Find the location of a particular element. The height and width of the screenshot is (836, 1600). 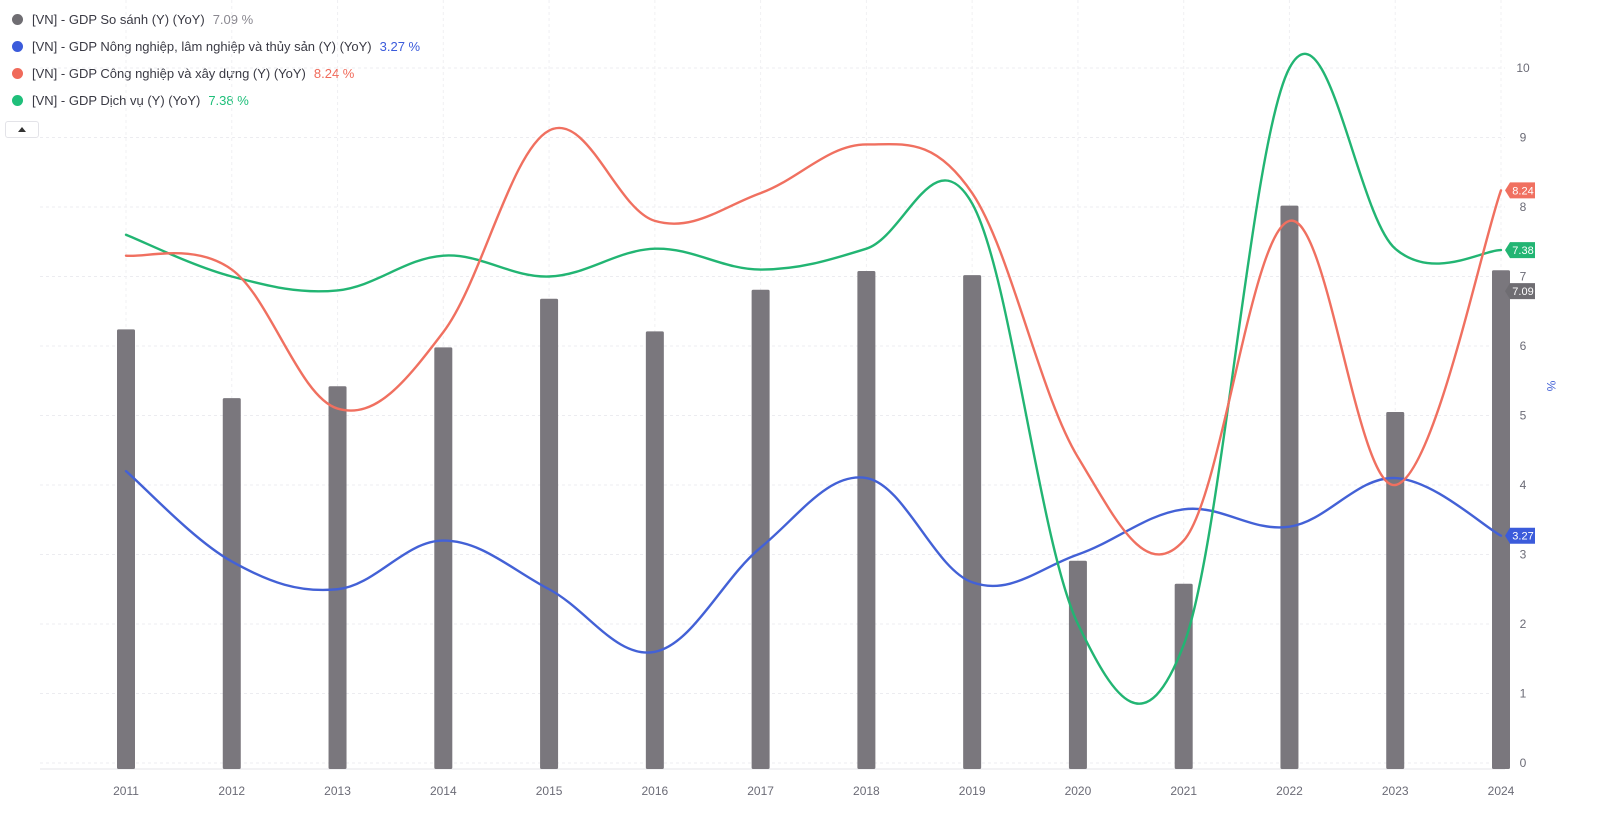

y-tick-label: 3 is located at coordinates (1523, 555).